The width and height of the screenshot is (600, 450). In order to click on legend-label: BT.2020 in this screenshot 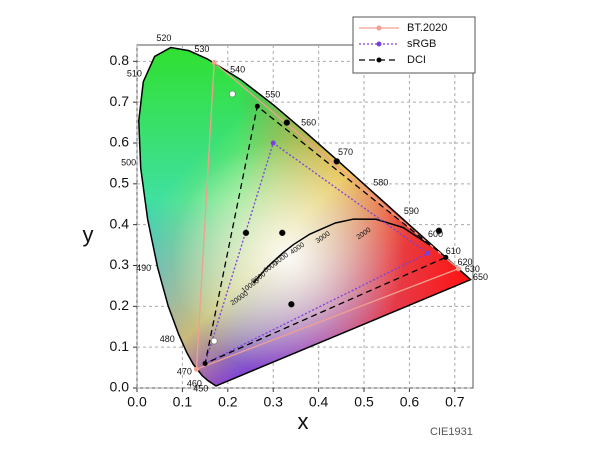, I will do `click(427, 28)`.